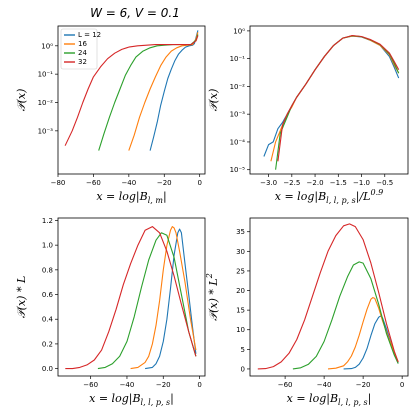  Describe the element at coordinates (89, 35) in the screenshot. I see `legend-label-0: L = 12` at that location.